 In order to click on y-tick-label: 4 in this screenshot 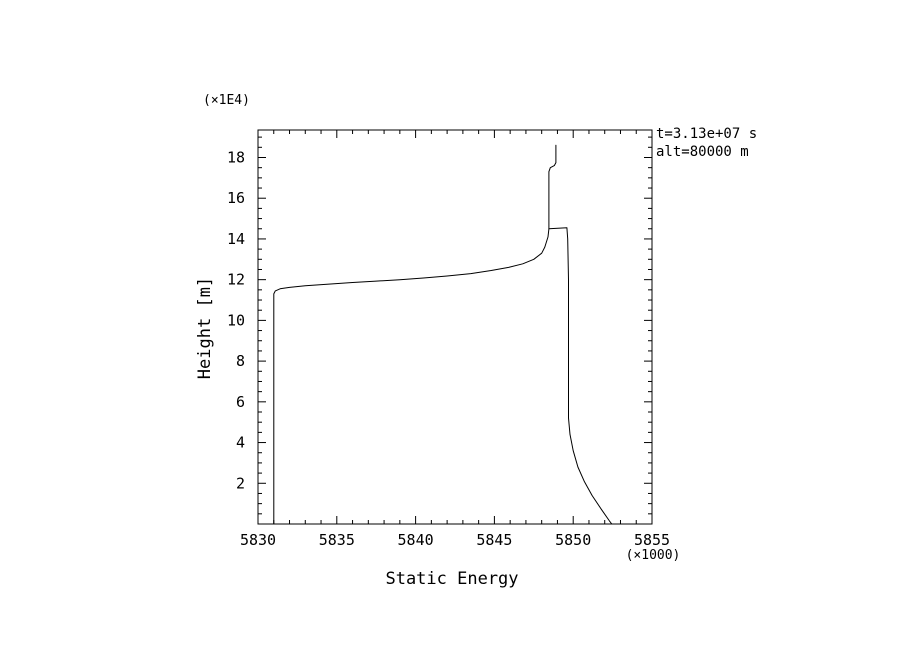, I will do `click(240, 443)`.